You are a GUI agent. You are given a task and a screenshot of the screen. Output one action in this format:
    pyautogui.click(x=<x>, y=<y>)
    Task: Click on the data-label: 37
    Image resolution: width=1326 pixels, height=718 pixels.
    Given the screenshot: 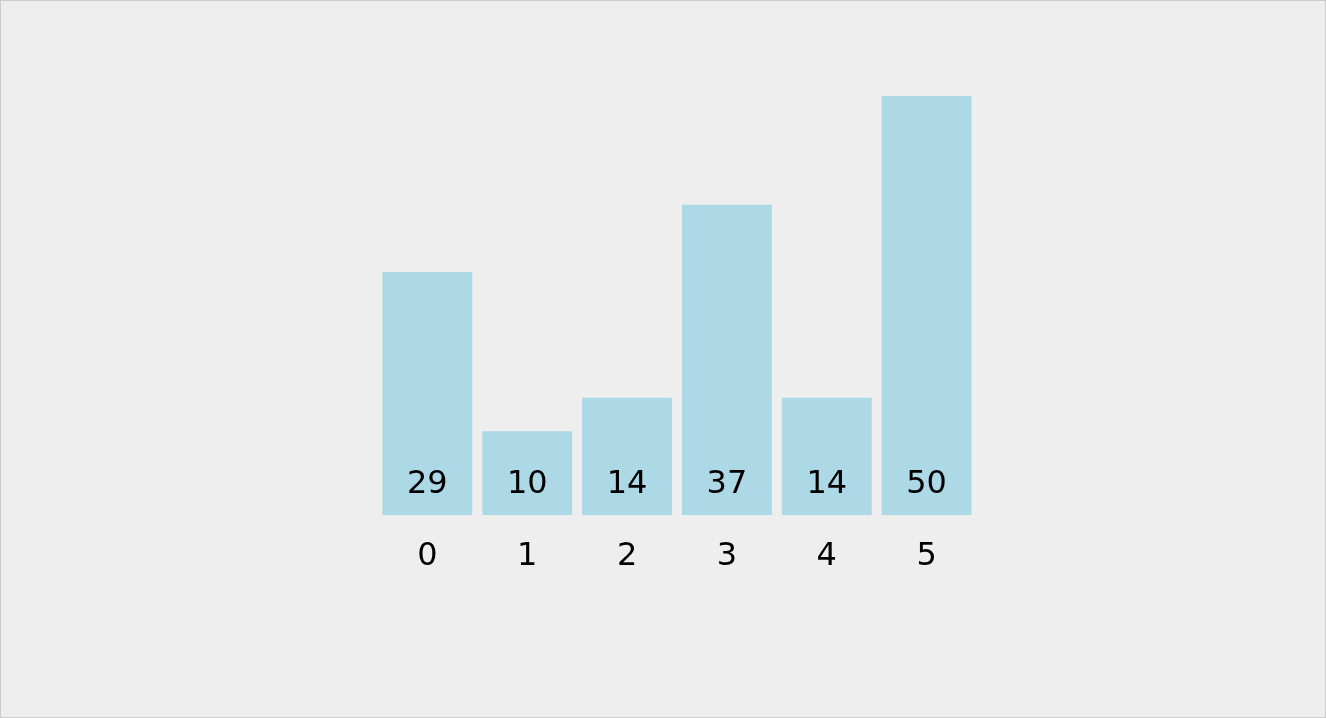 What is the action you would take?
    pyautogui.click(x=727, y=481)
    